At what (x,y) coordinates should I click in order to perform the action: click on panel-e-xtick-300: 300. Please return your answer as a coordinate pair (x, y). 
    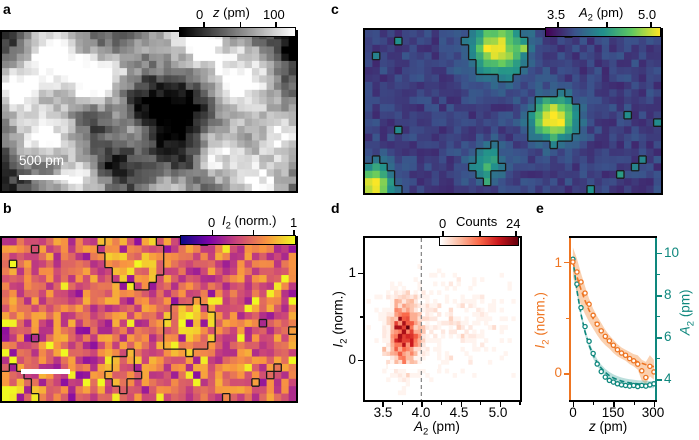
    Looking at the image, I should click on (653, 412).